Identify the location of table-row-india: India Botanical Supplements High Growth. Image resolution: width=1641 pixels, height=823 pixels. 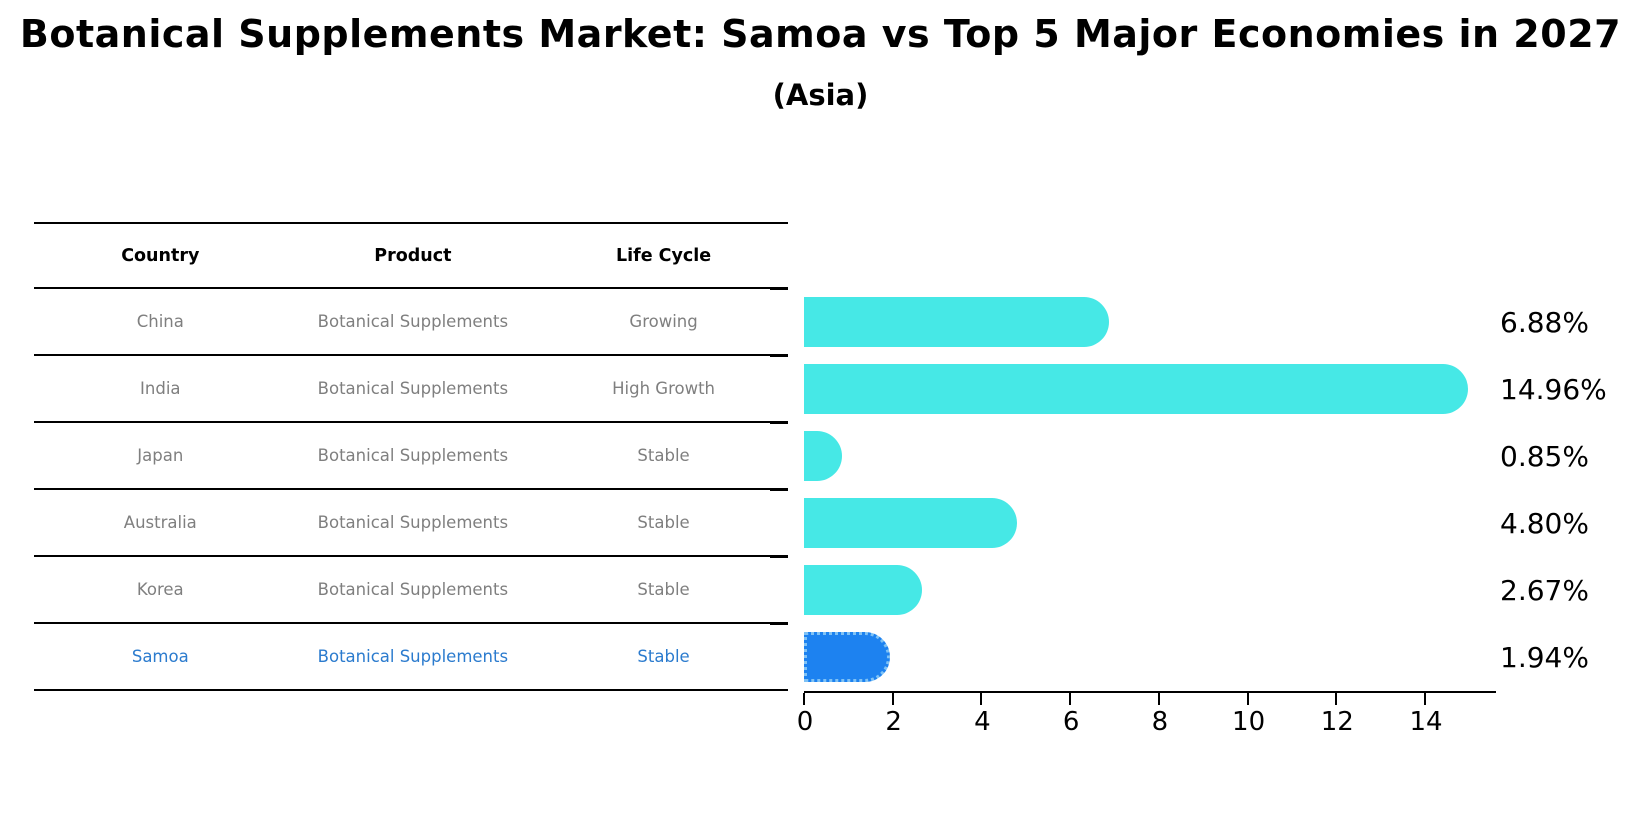
(411, 389).